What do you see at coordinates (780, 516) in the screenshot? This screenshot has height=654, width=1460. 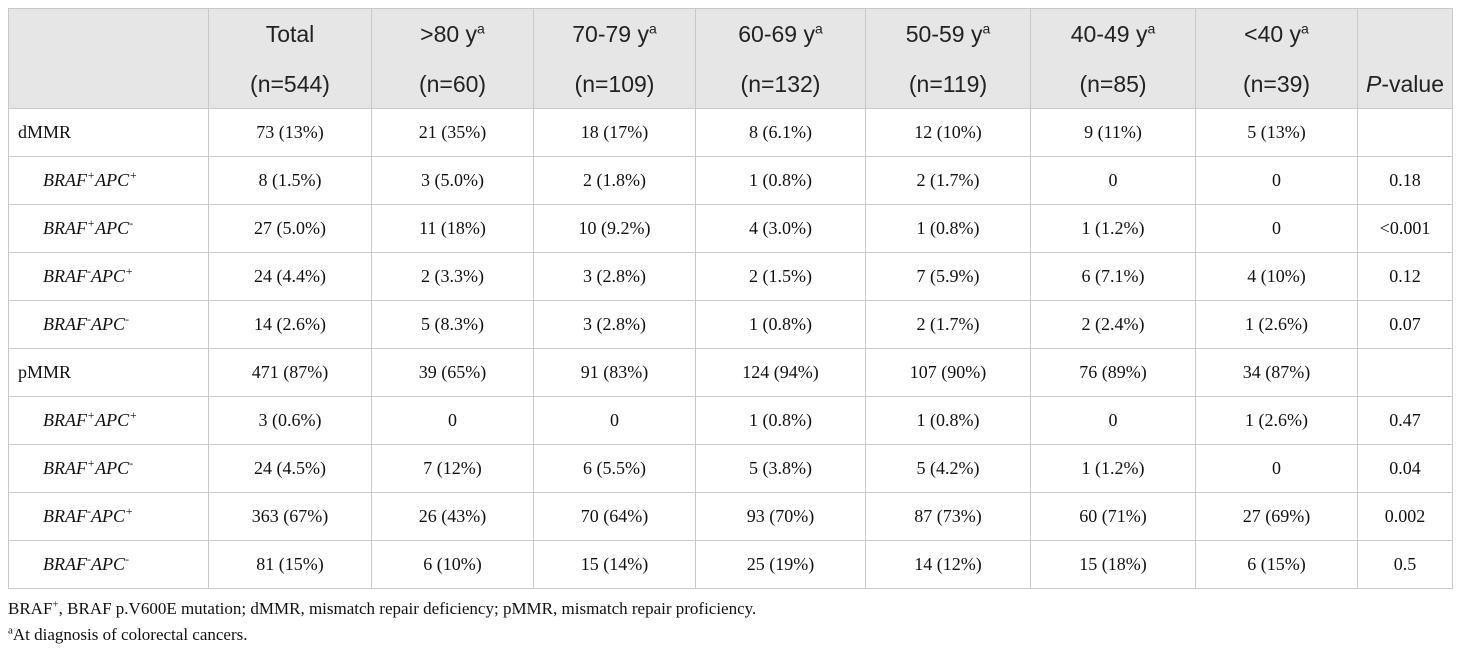 I see `table-cell: 93 (70%)` at bounding box center [780, 516].